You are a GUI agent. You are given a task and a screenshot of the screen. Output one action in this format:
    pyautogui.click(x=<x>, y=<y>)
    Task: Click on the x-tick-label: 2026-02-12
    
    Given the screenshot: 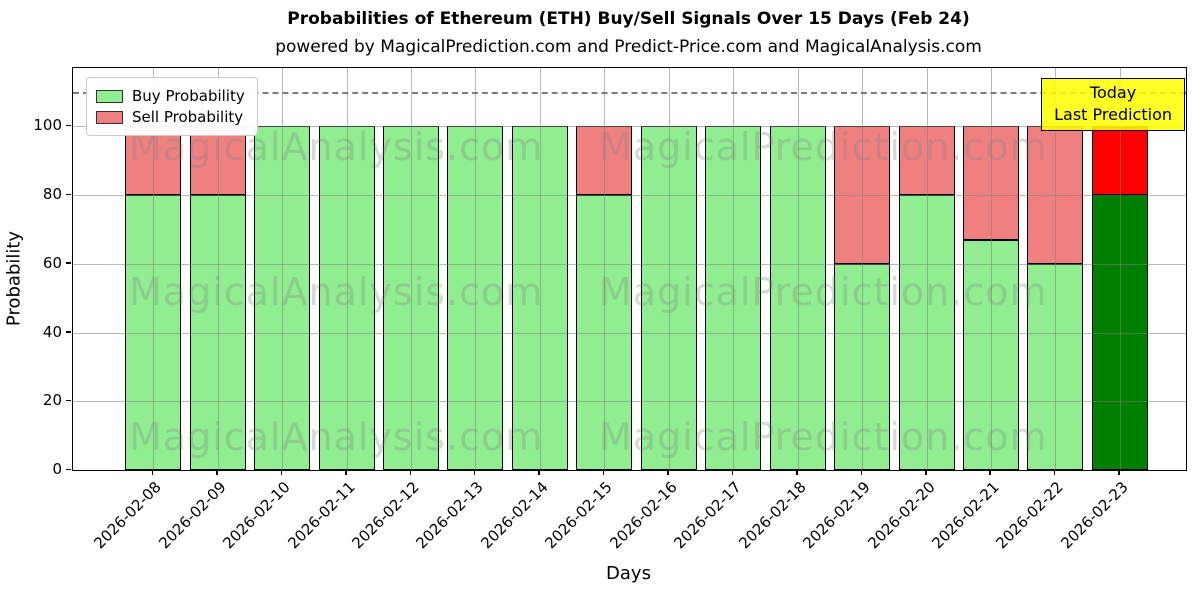 What is the action you would take?
    pyautogui.click(x=385, y=515)
    